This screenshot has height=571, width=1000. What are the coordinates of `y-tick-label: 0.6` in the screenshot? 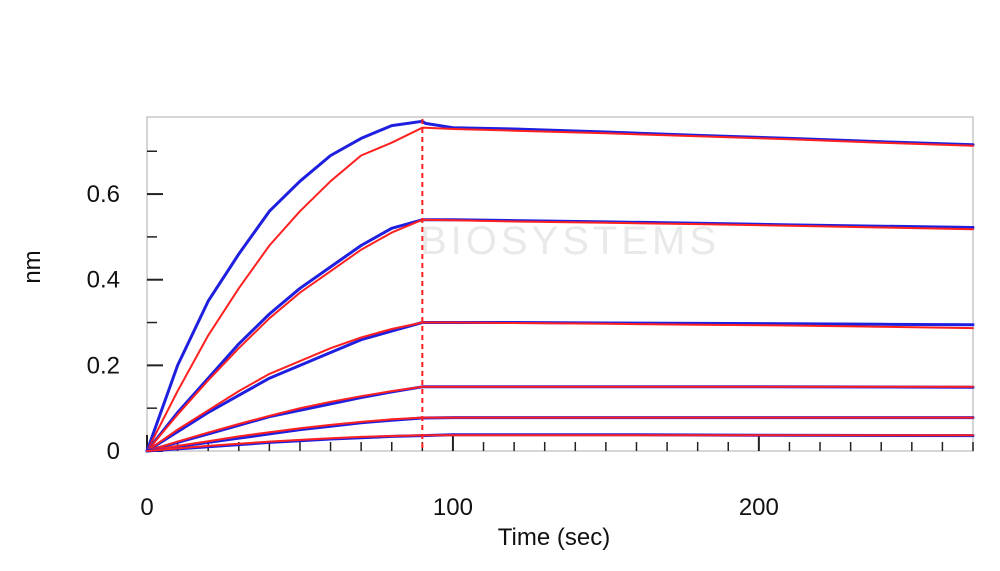 It's located at (103, 194).